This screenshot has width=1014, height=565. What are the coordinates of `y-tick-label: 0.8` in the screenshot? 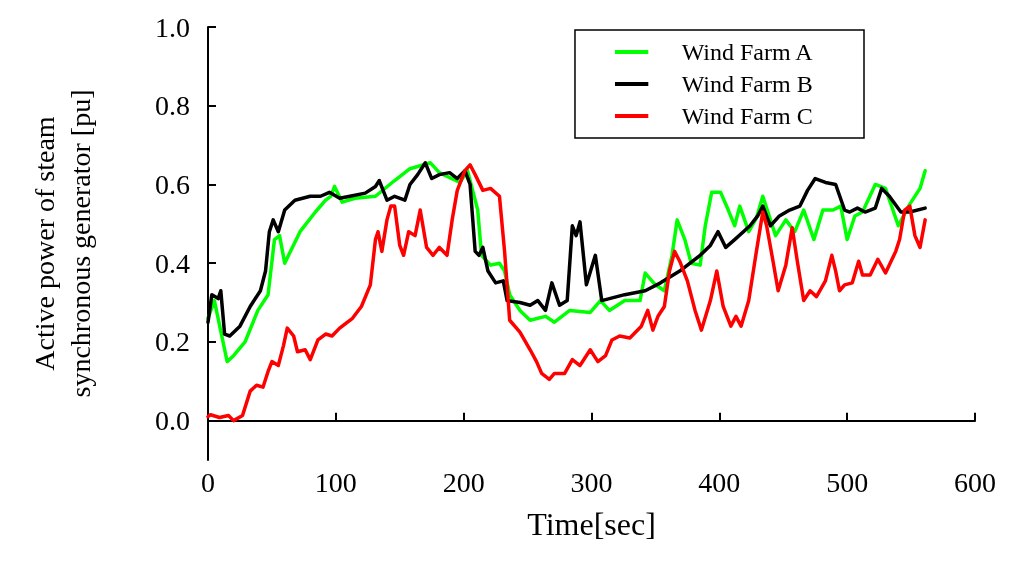 It's located at (172, 106).